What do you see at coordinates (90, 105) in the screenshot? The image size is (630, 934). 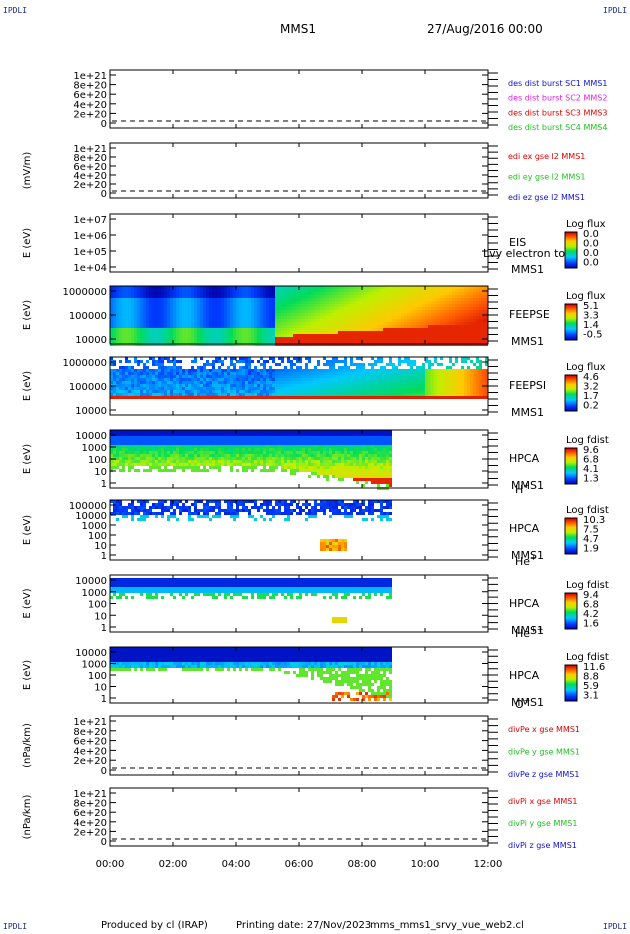 I see `panel-0-ytick-label-3: 4e+20` at bounding box center [90, 105].